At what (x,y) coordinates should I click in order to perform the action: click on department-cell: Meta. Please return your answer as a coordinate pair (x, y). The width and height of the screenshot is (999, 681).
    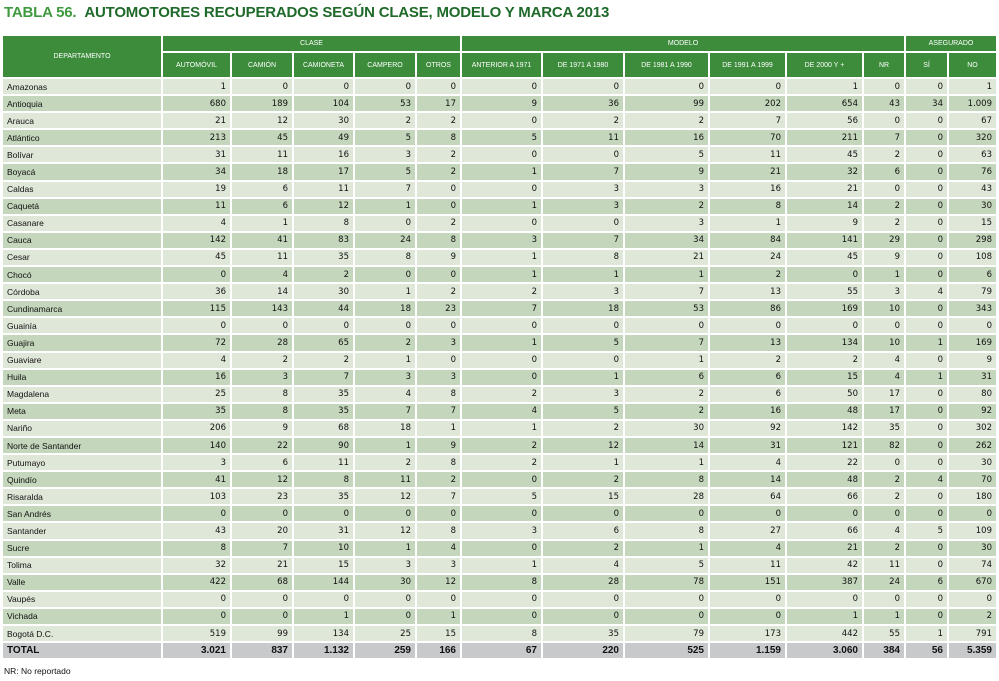
    Looking at the image, I should click on (82, 411).